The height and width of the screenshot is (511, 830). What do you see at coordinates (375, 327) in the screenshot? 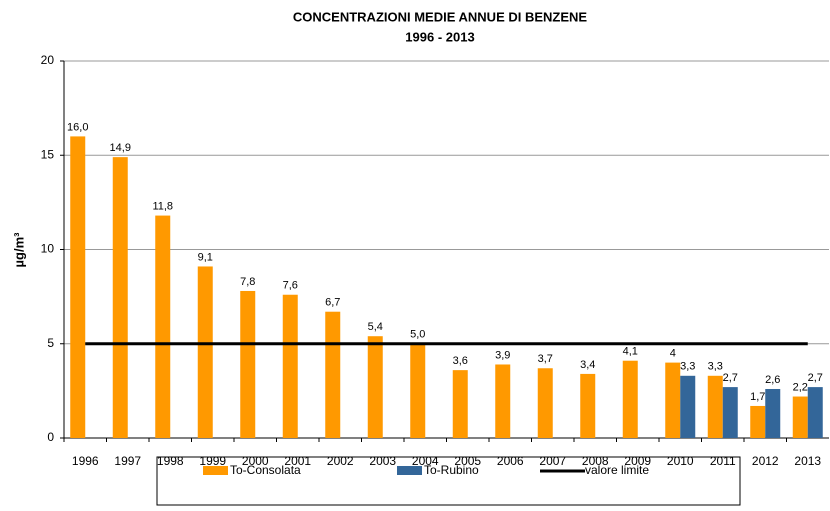
I see `value-label: 5,4` at bounding box center [375, 327].